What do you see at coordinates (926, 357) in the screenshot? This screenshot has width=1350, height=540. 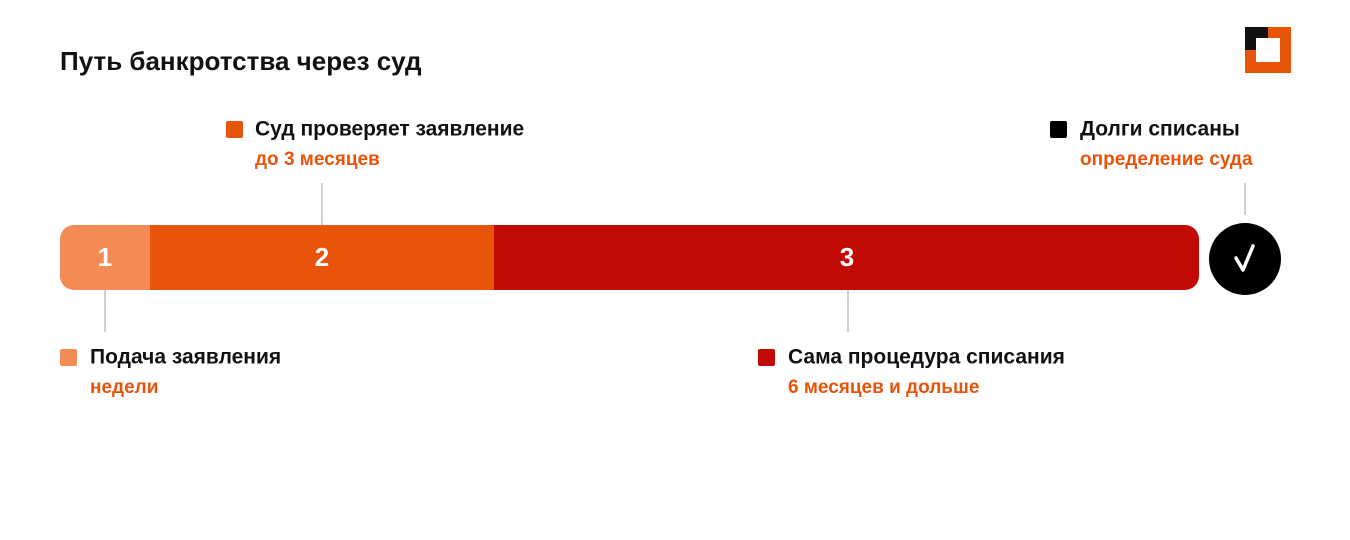 I see `step-label: Сама процедура списания` at bounding box center [926, 357].